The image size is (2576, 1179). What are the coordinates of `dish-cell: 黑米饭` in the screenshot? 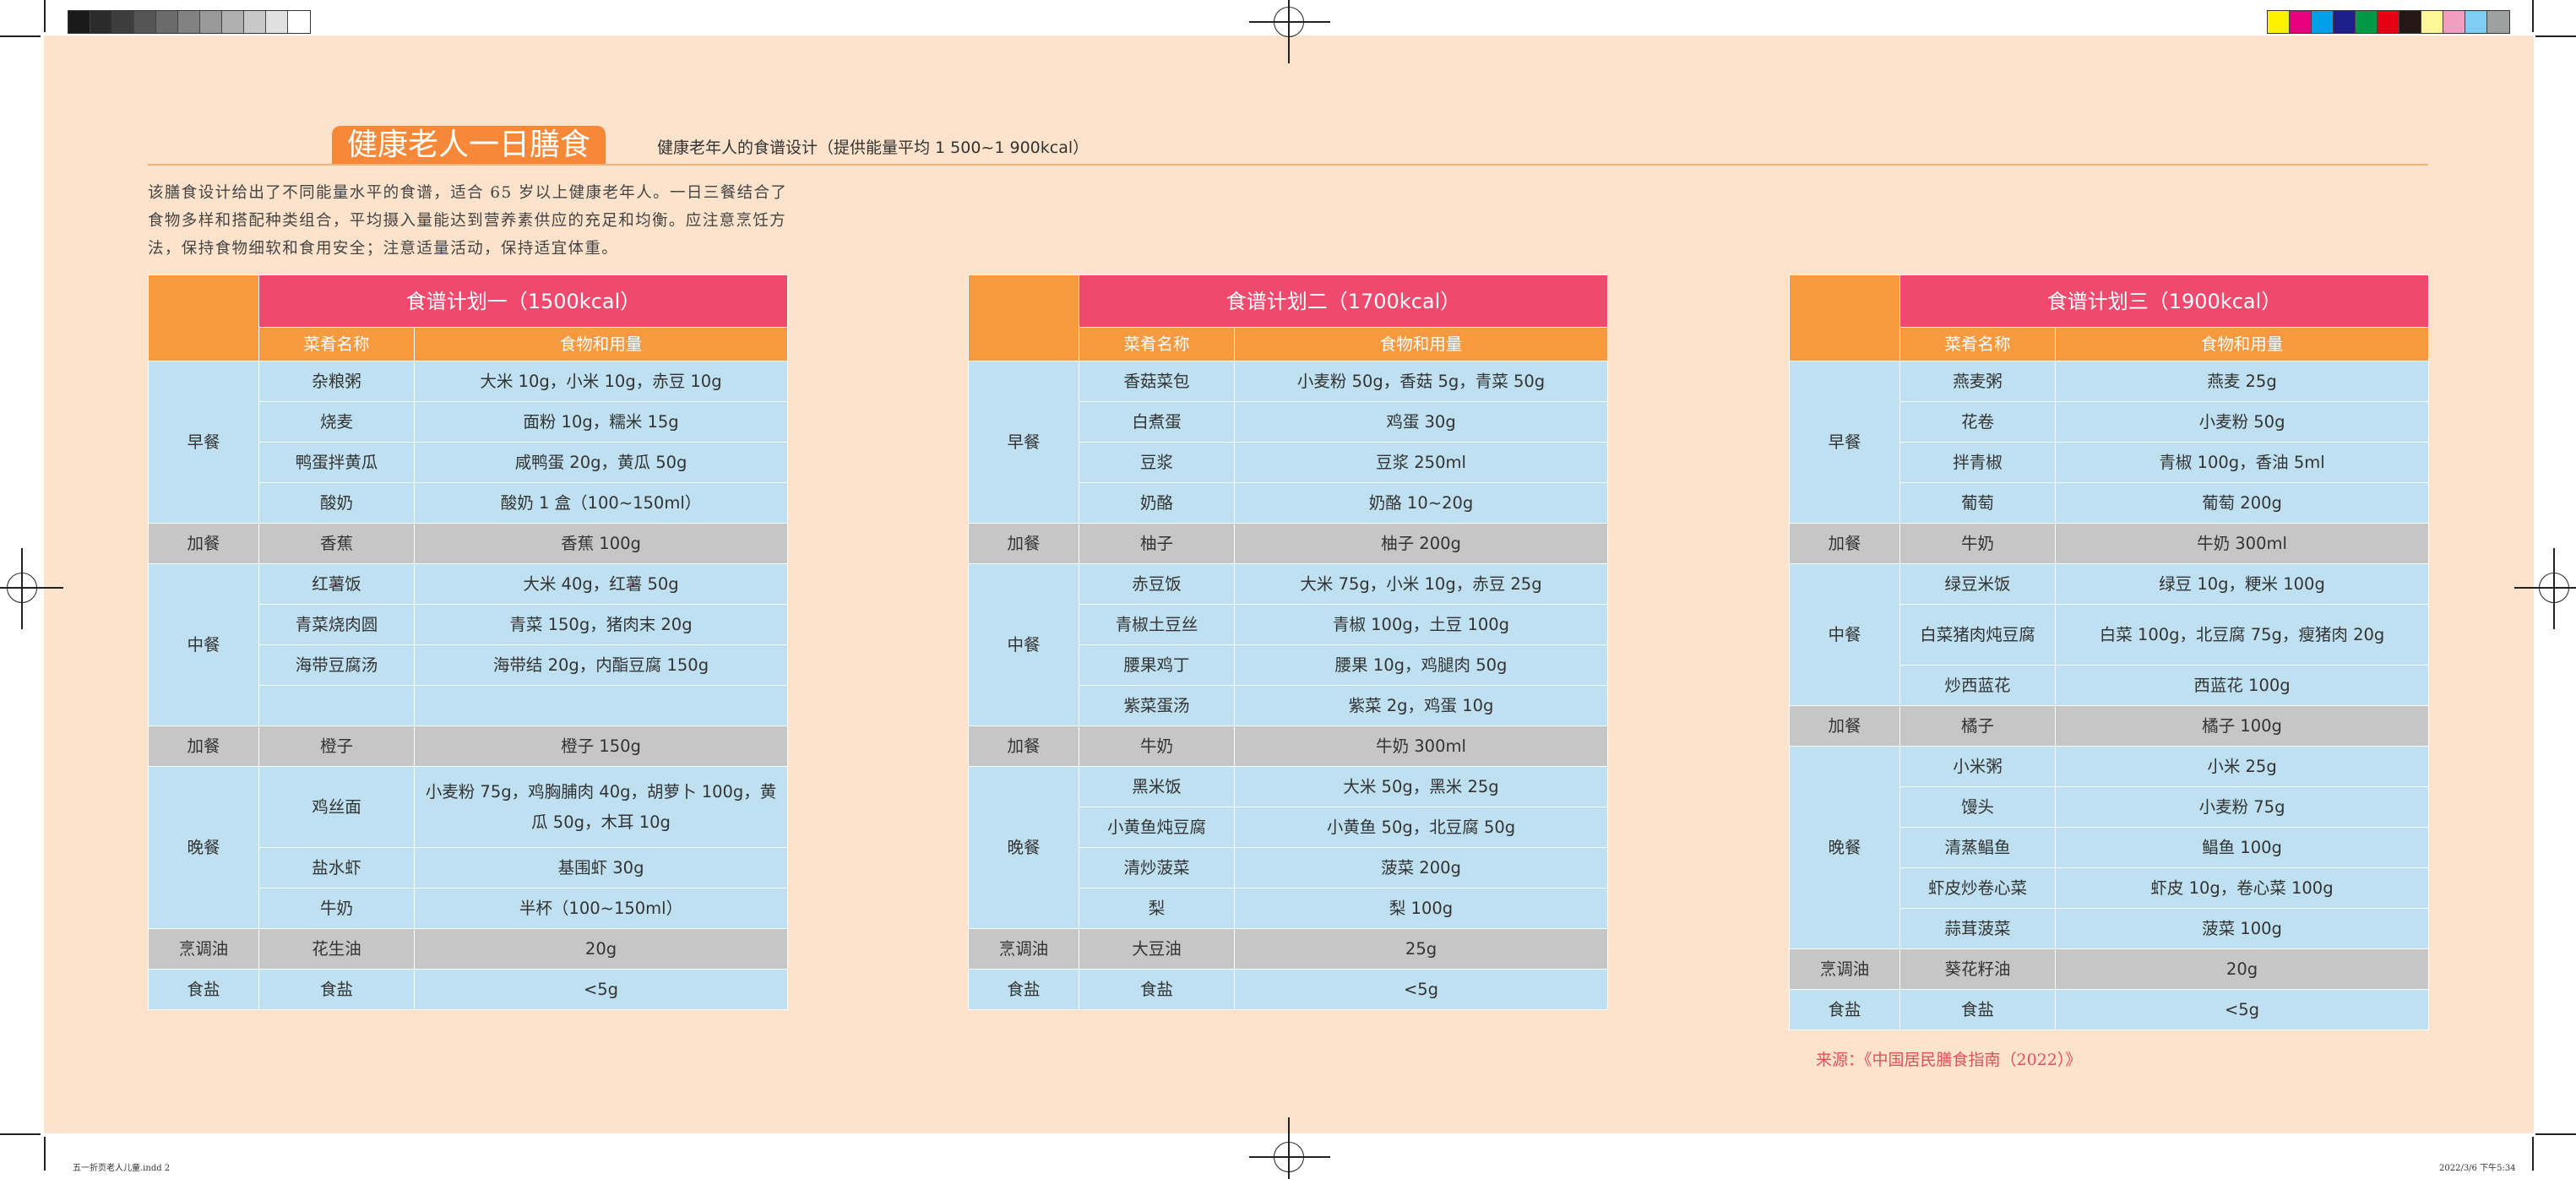 It's located at (1157, 786).